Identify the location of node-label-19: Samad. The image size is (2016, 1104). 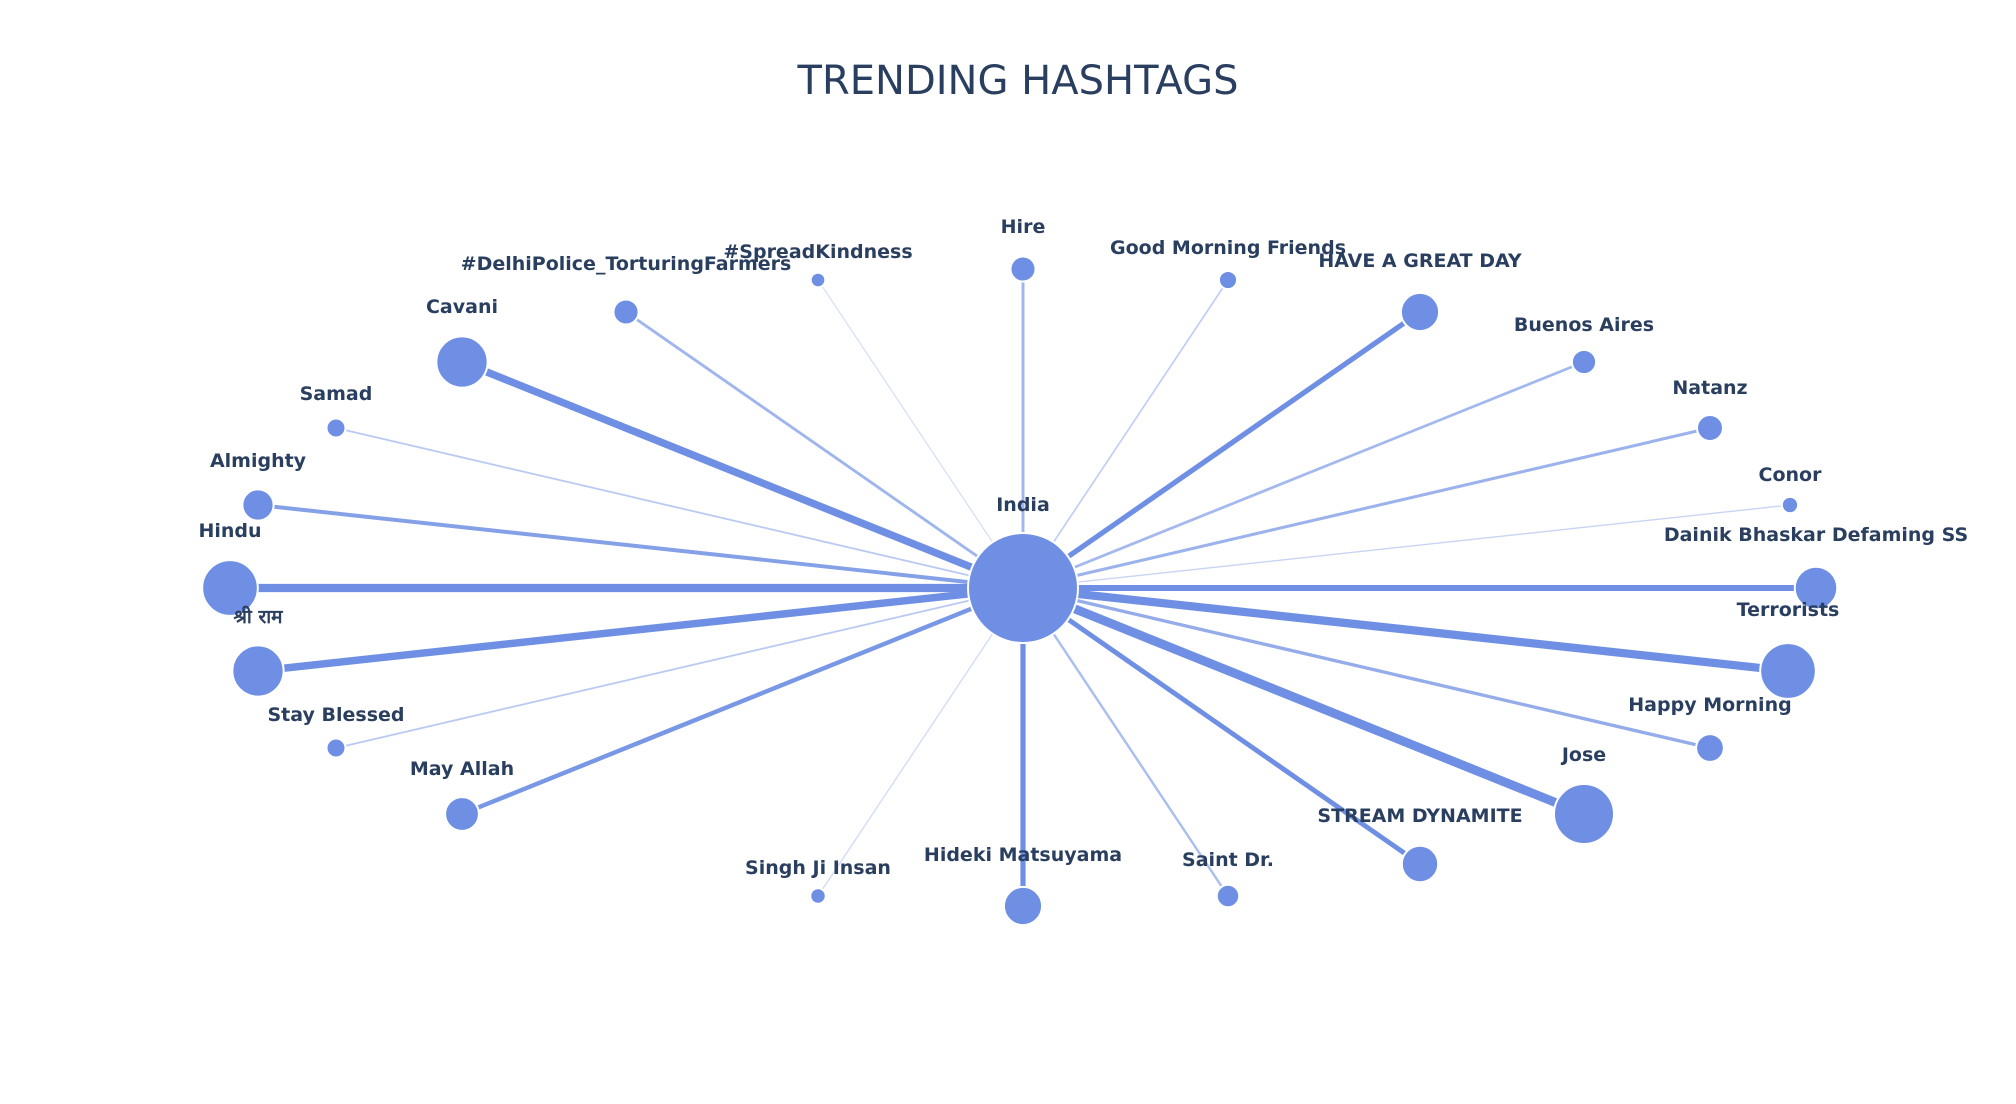
(336, 394).